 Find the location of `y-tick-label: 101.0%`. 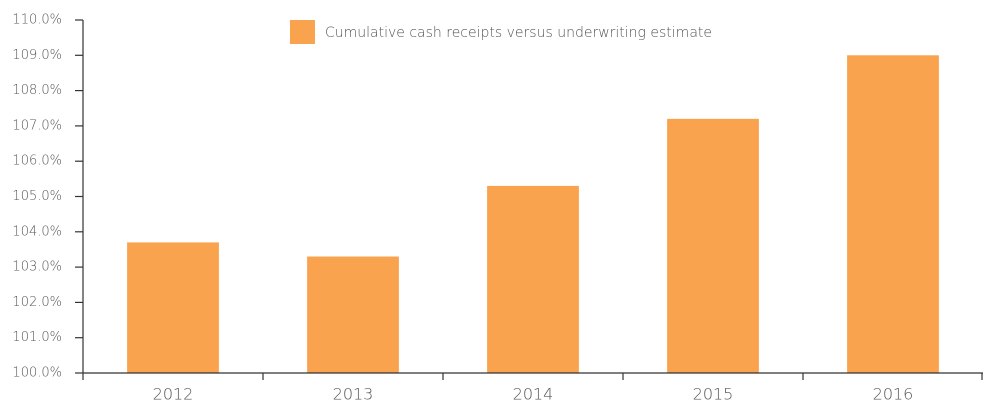

y-tick-label: 101.0% is located at coordinates (37, 337).